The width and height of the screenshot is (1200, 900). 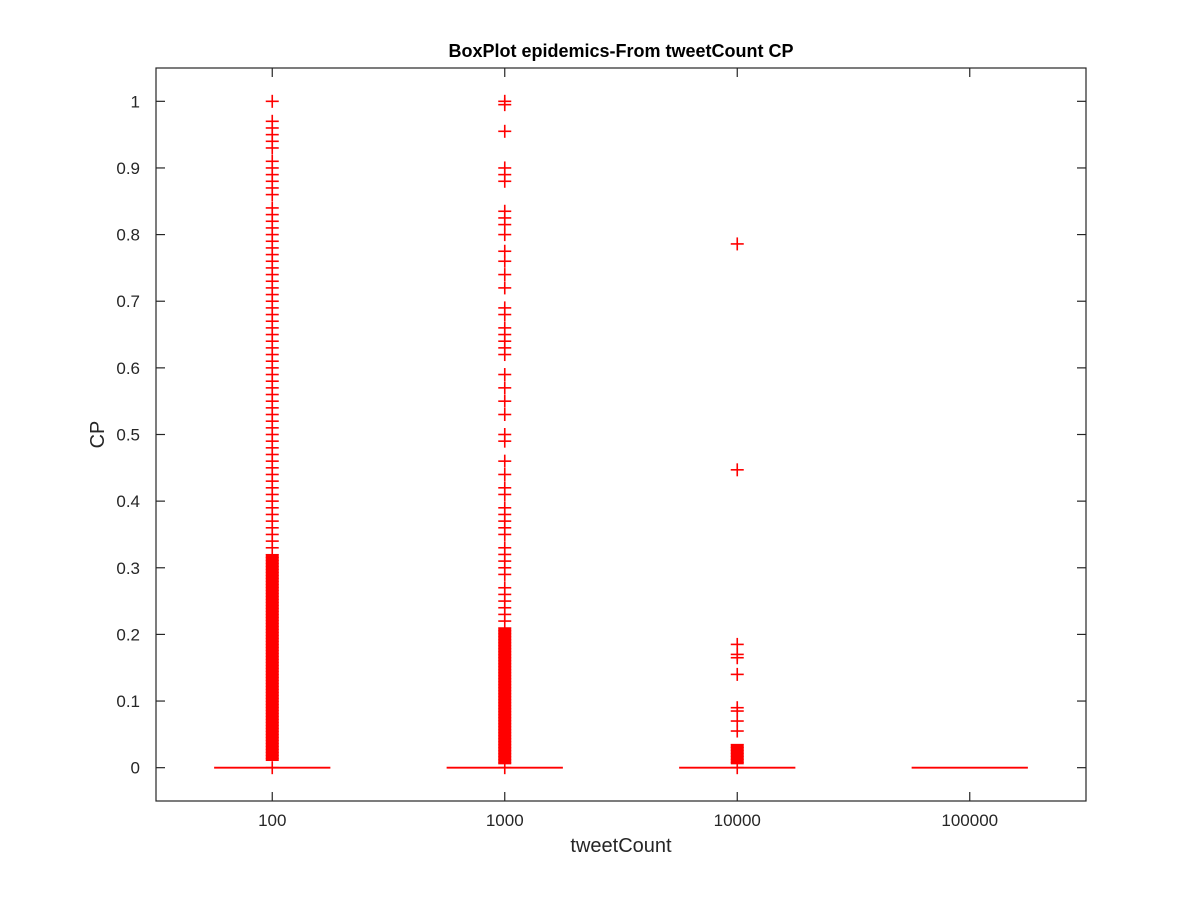 I want to click on y-tick-label: 0.4, so click(x=128, y=501).